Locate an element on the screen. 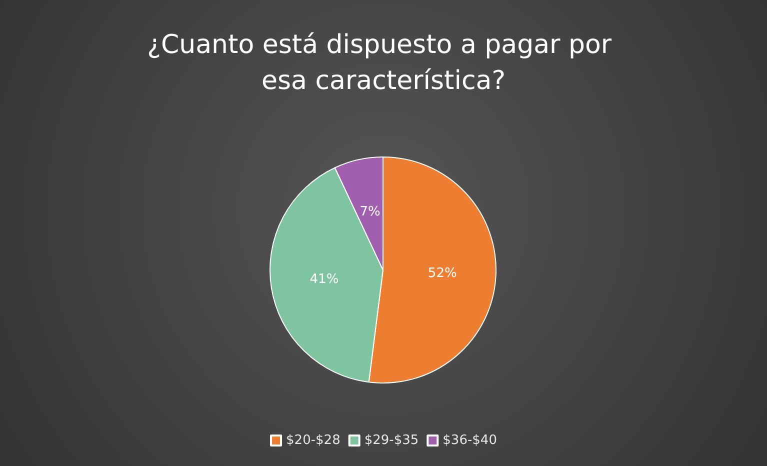 The width and height of the screenshot is (767, 466). data-label: 41% is located at coordinates (324, 279).